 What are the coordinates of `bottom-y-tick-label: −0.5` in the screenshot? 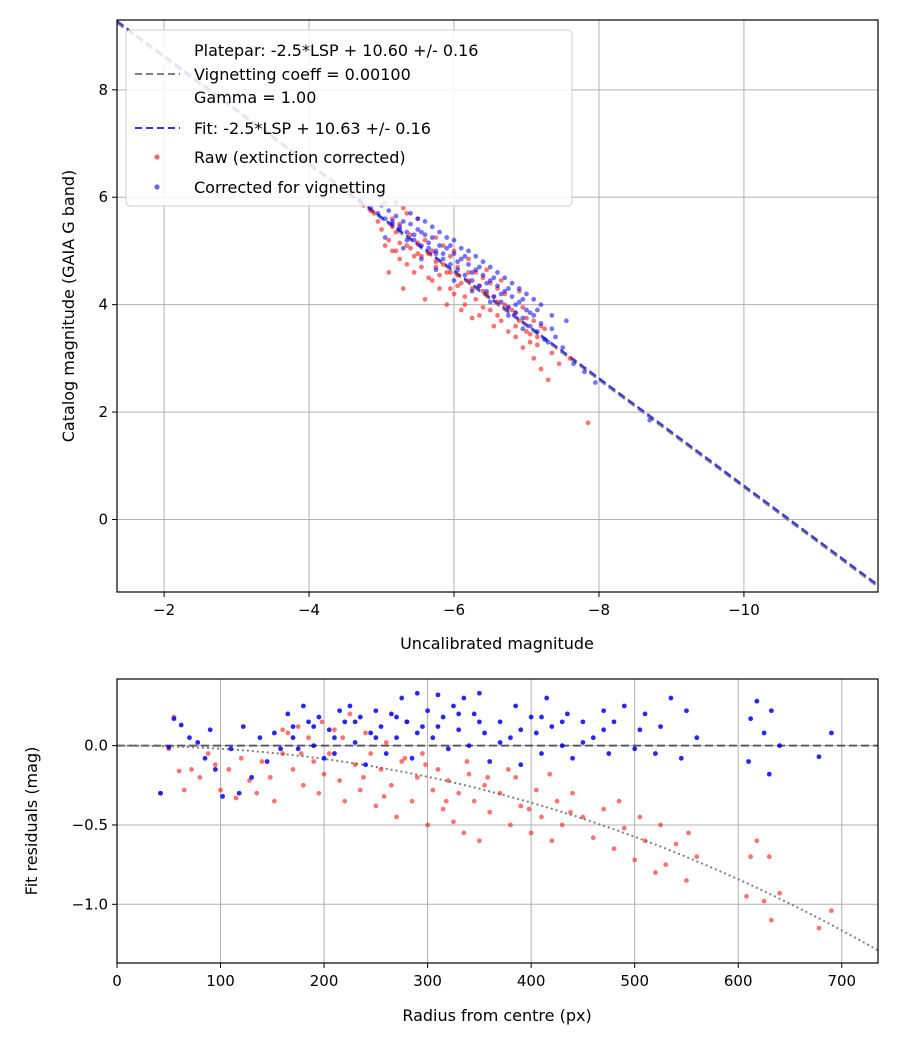 It's located at (90, 825).